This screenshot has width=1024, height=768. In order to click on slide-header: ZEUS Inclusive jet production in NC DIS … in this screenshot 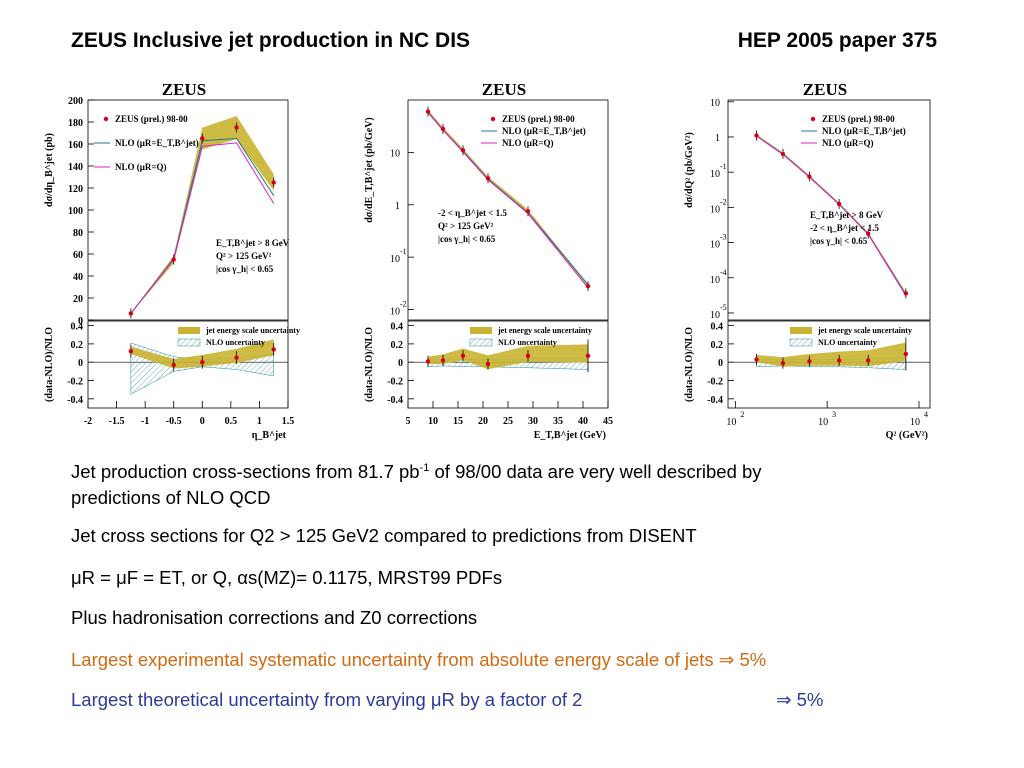, I will do `click(504, 43)`.